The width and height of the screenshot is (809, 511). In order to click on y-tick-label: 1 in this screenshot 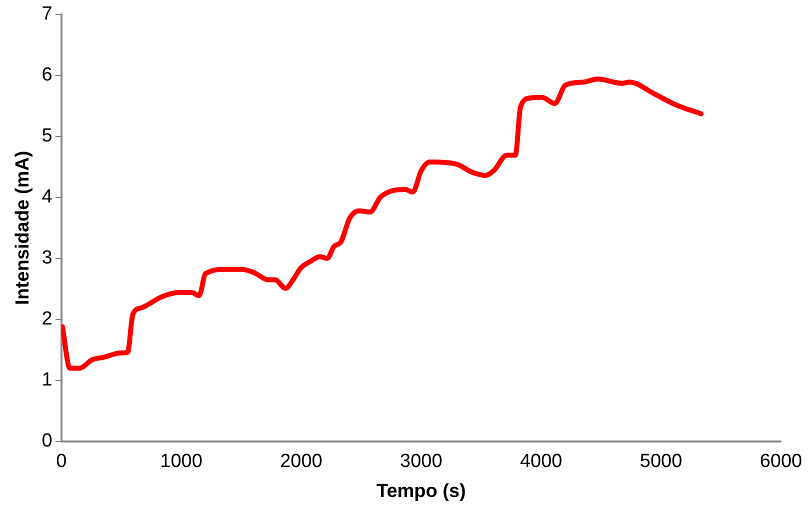, I will do `click(47, 380)`.